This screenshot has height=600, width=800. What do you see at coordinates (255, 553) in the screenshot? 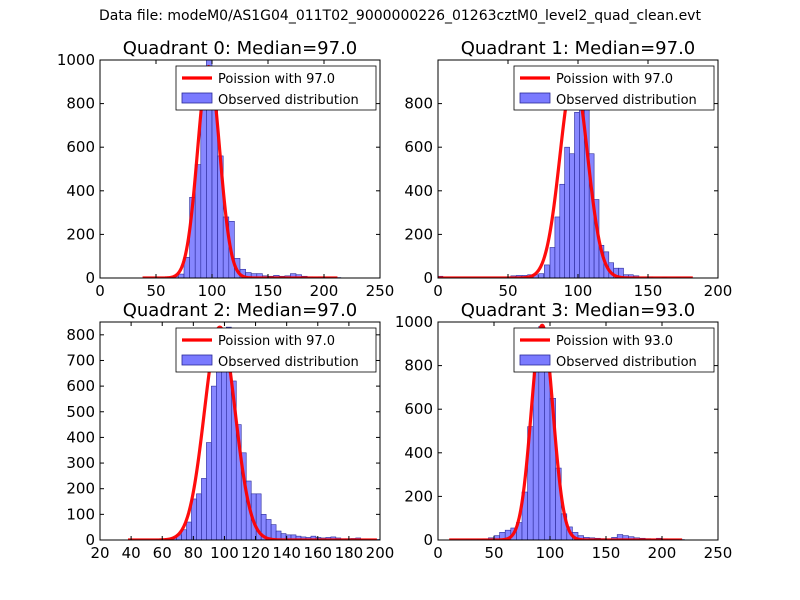
I see `x-tick-label: 120` at bounding box center [255, 553].